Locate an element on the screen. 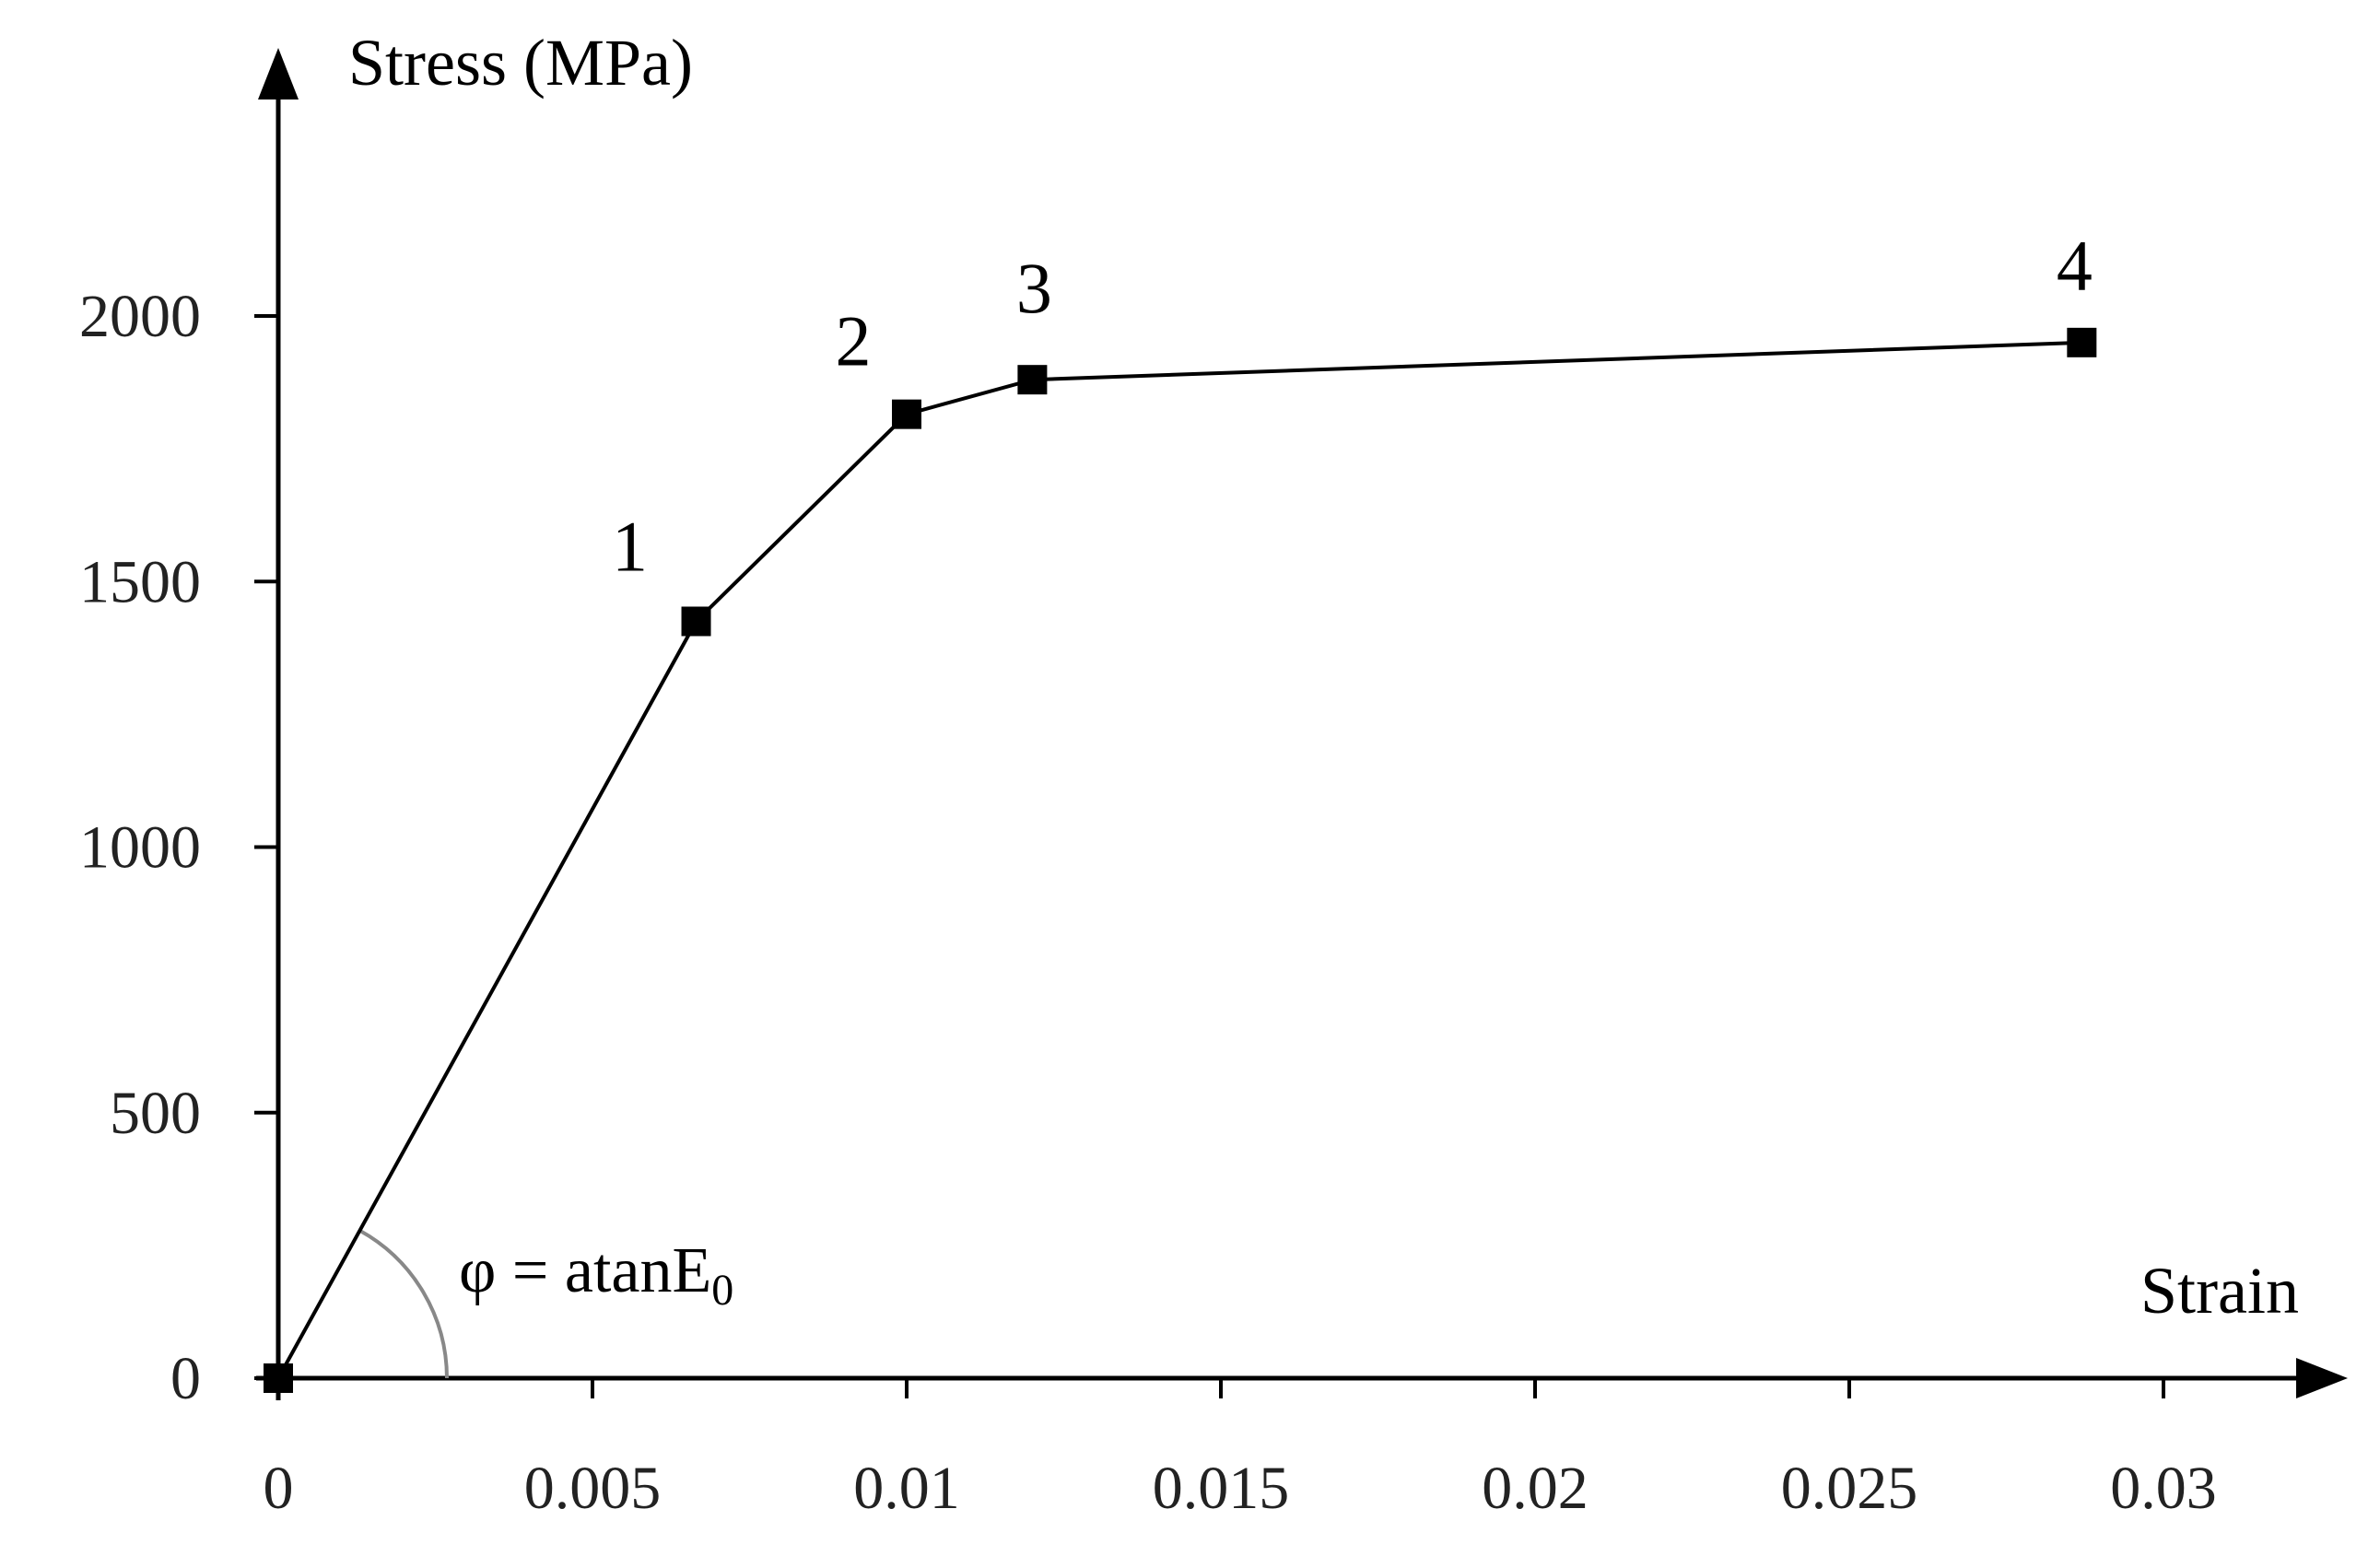 The image size is (2380, 1544). angle-annotation: φ = atanE0 is located at coordinates (596, 1275).